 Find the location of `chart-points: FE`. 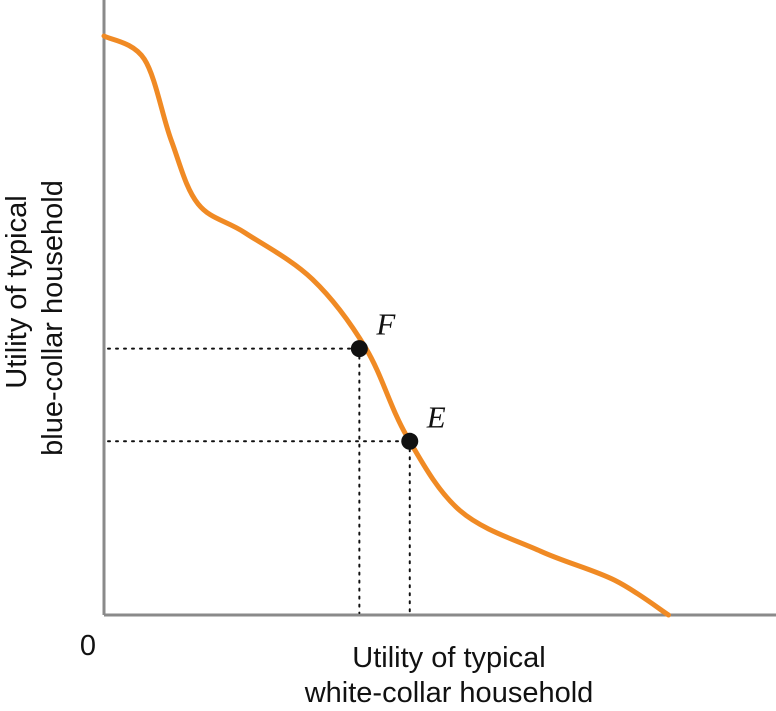

chart-points: FE is located at coordinates (398, 378).